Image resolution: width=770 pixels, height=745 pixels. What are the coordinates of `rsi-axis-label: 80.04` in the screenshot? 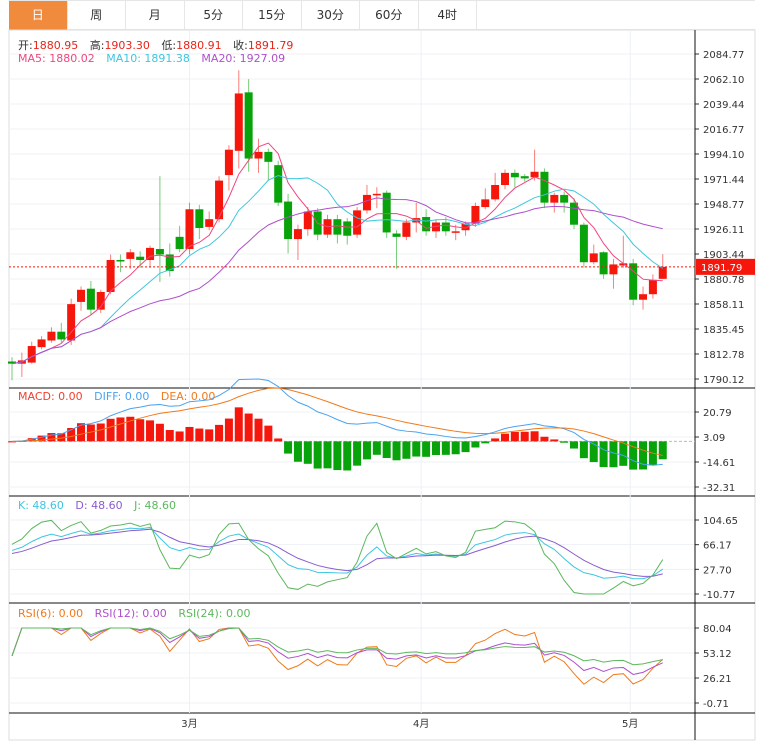 It's located at (717, 629).